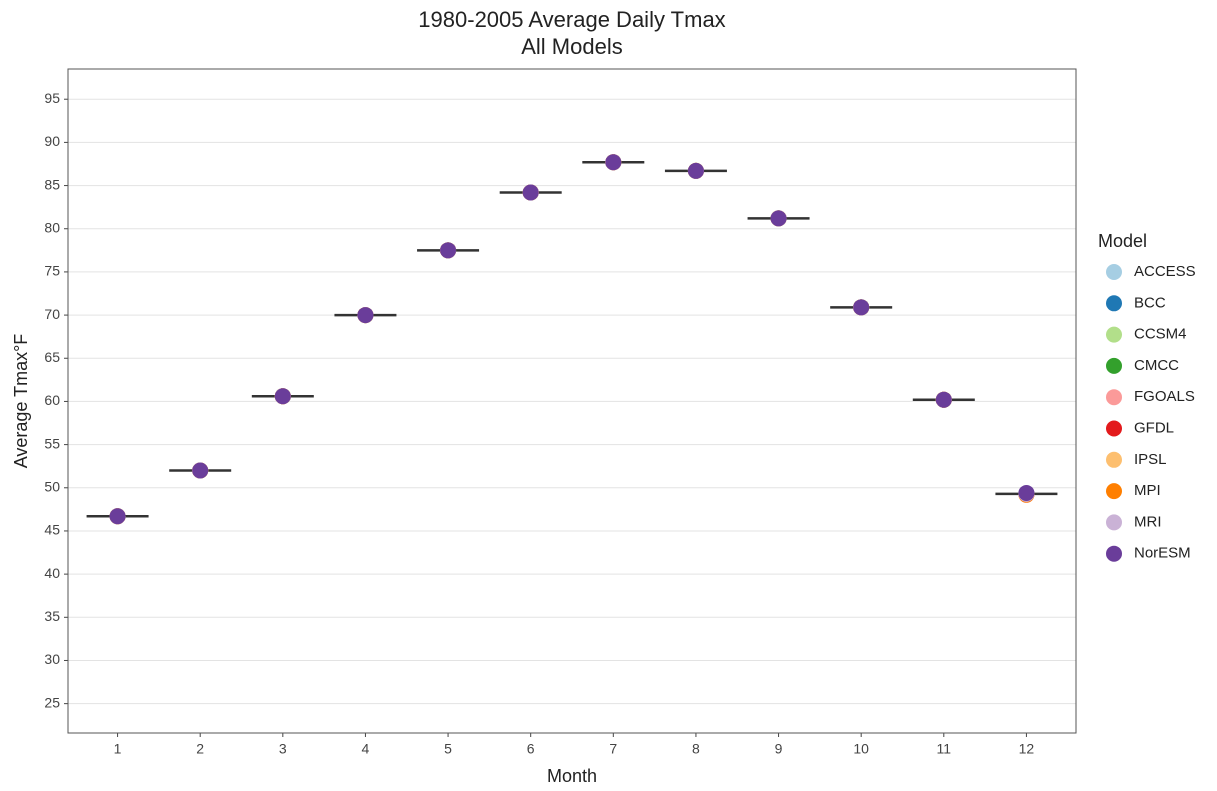 The height and width of the screenshot is (791, 1217). What do you see at coordinates (1027, 749) in the screenshot?
I see `x-tick-label: 12` at bounding box center [1027, 749].